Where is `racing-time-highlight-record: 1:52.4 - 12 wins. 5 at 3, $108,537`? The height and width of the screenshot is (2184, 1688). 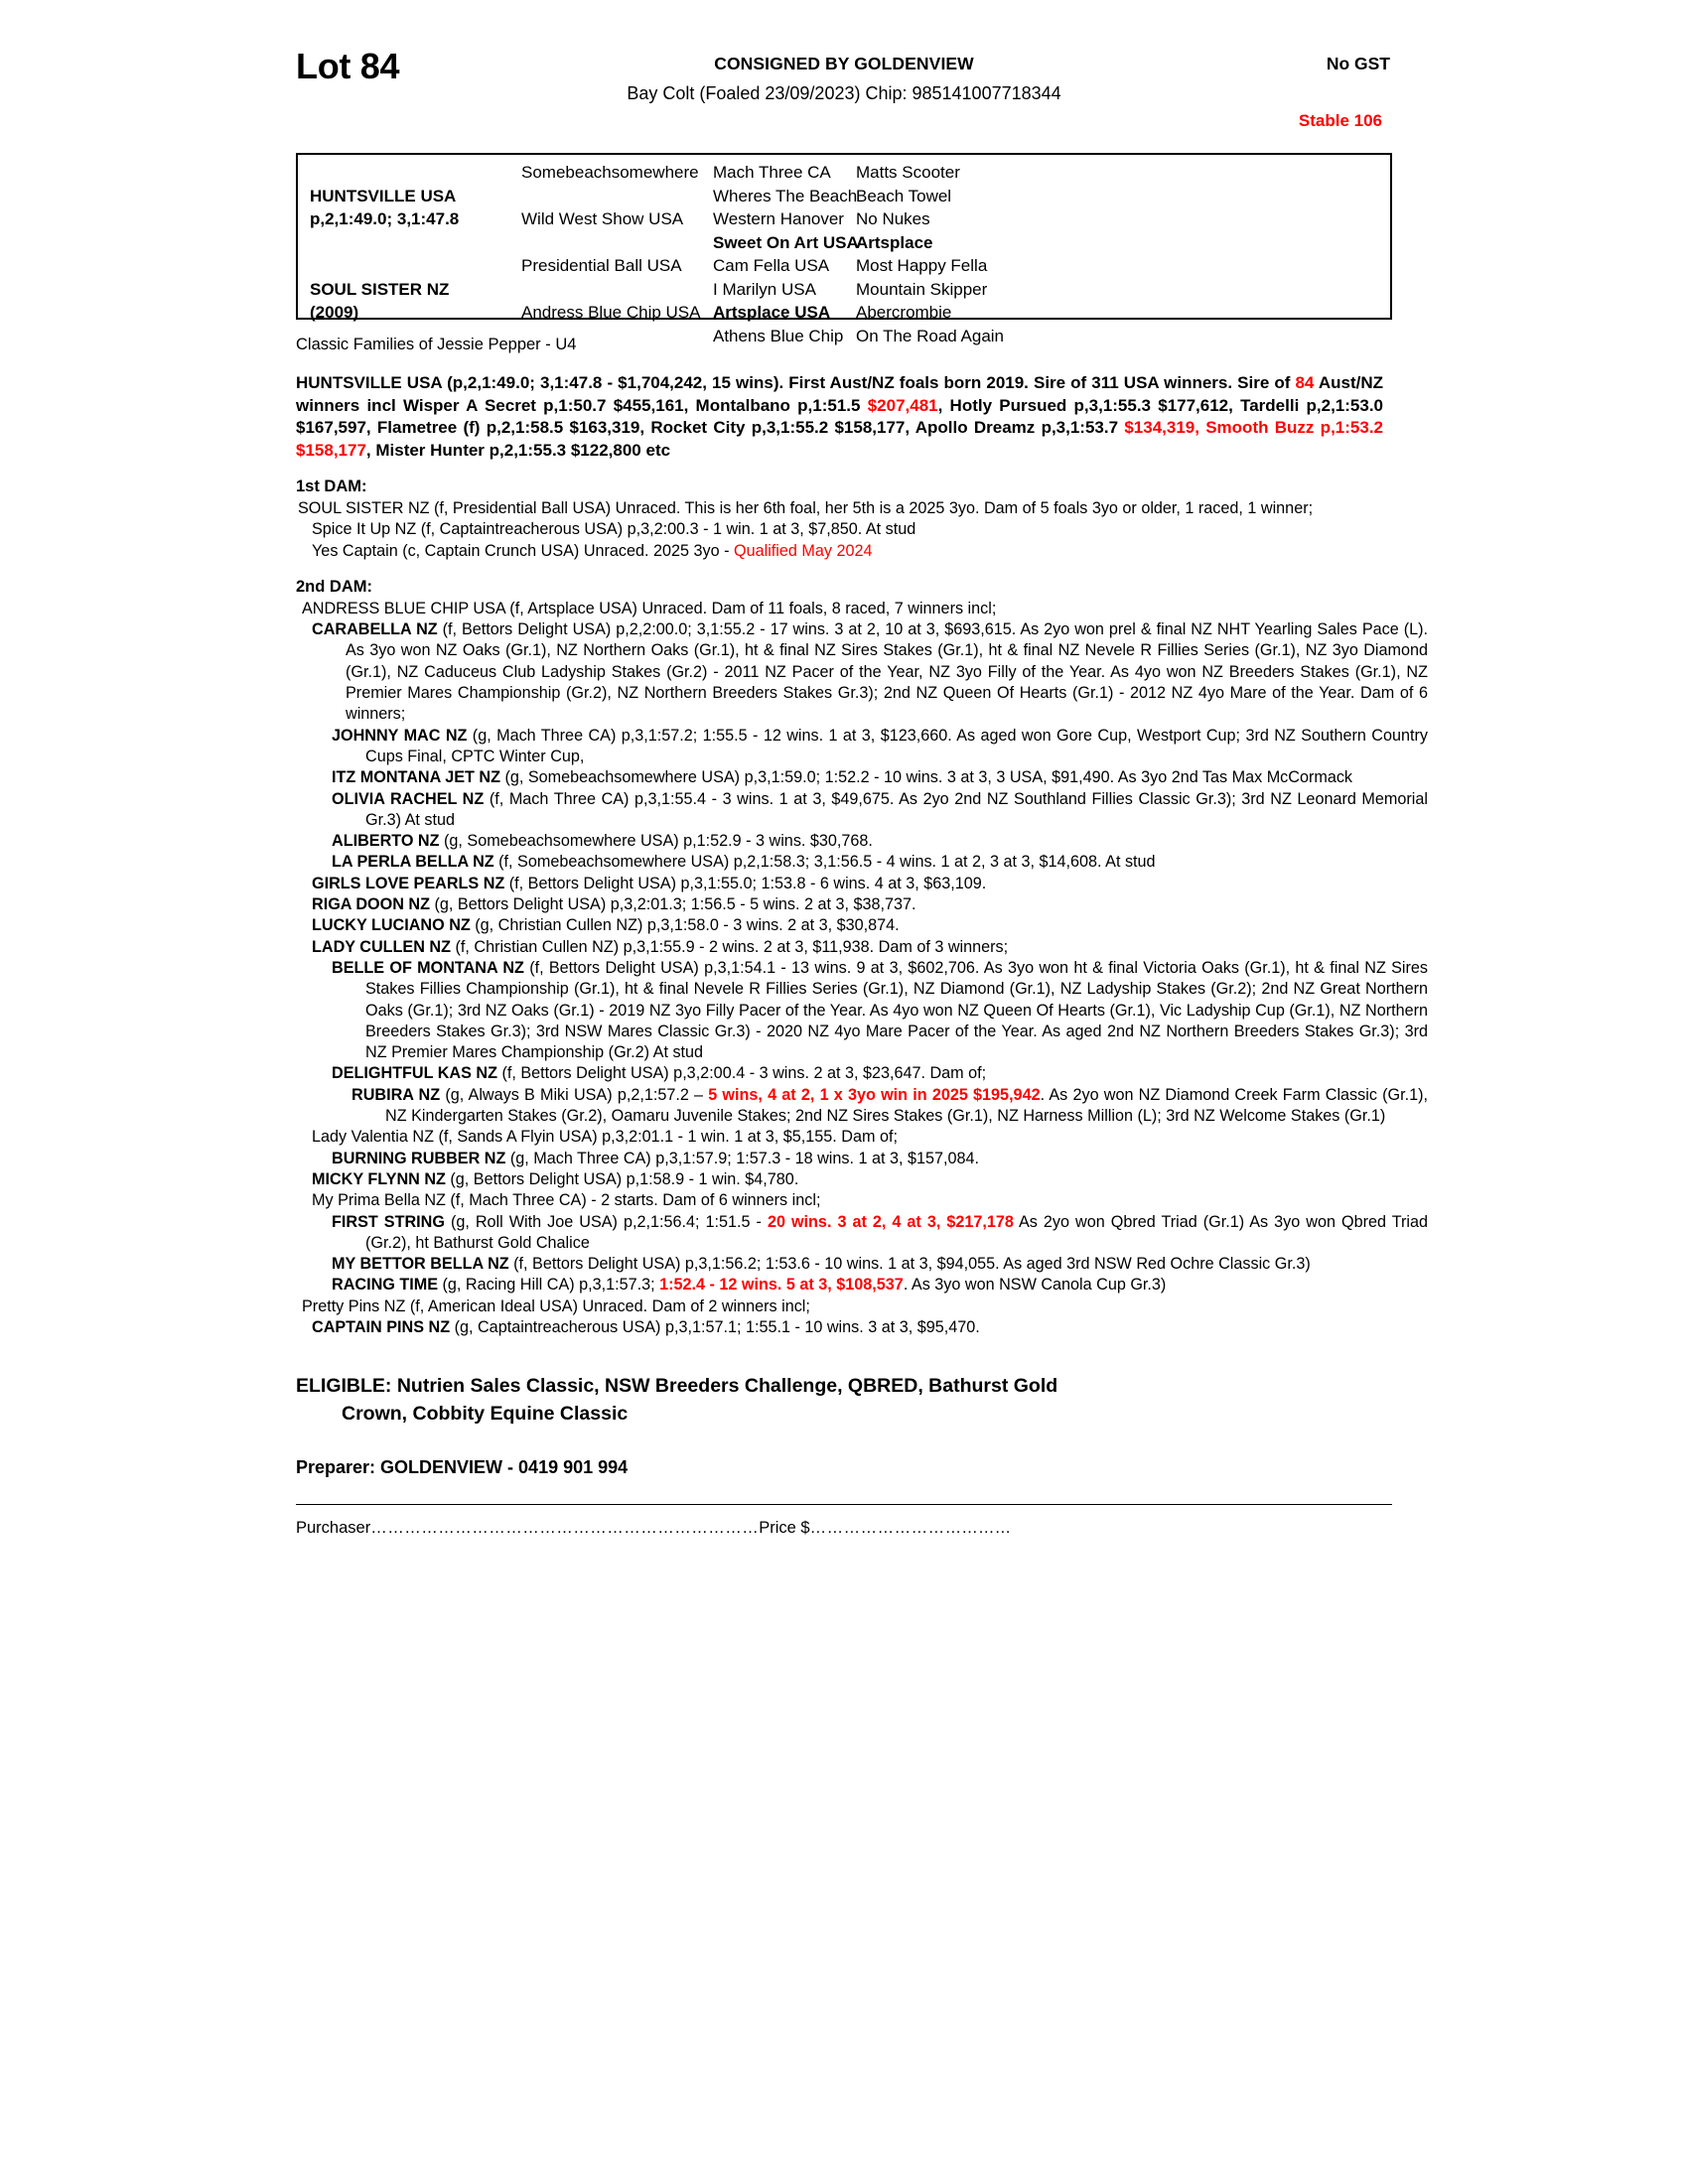
racing-time-highlight-record: 1:52.4 - 12 wins. 5 at 3, $108,537 is located at coordinates (781, 1285).